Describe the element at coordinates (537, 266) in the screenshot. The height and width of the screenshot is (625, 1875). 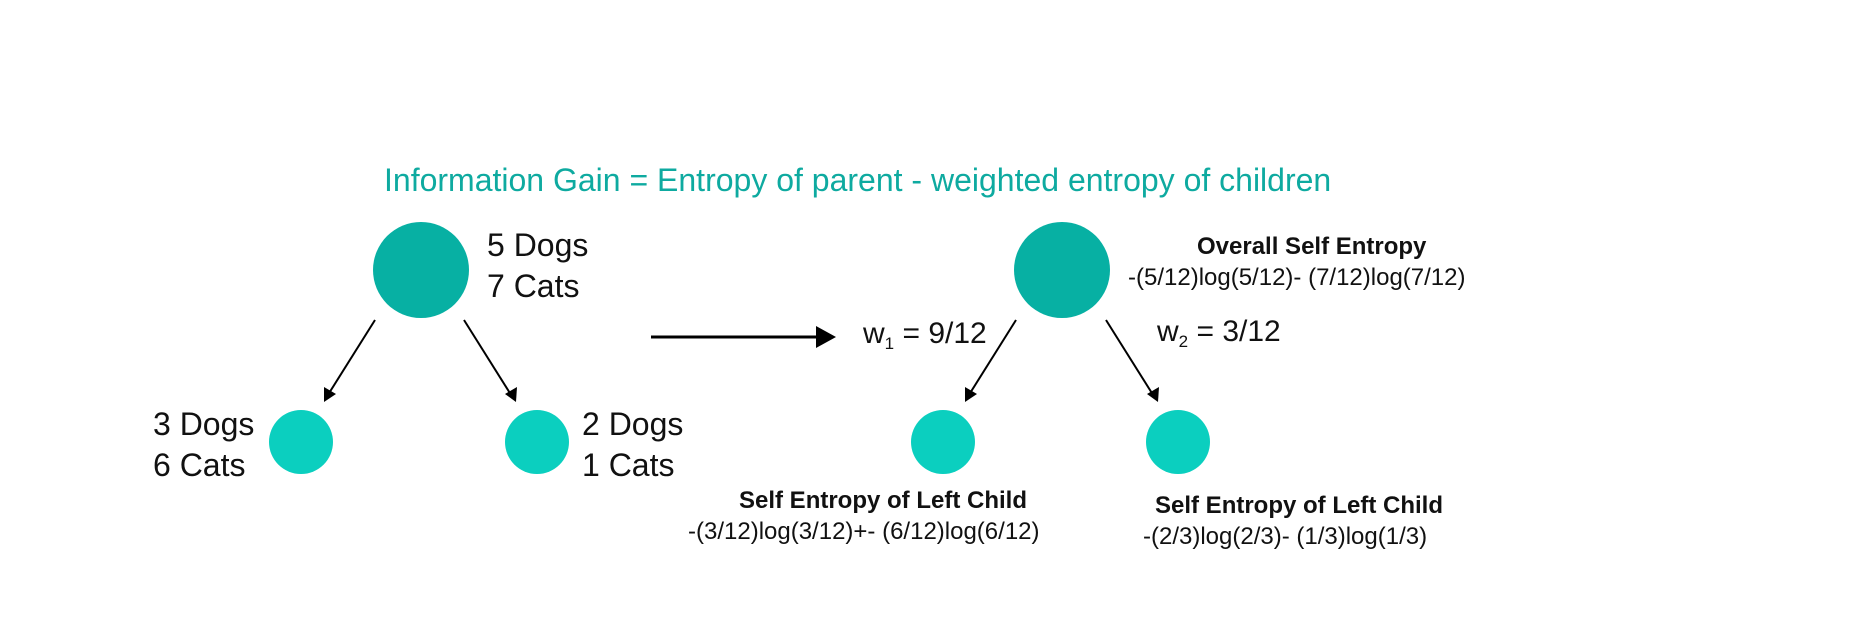
I see `left-tree-parent-label: 5 Dogs 7 Cats` at that location.